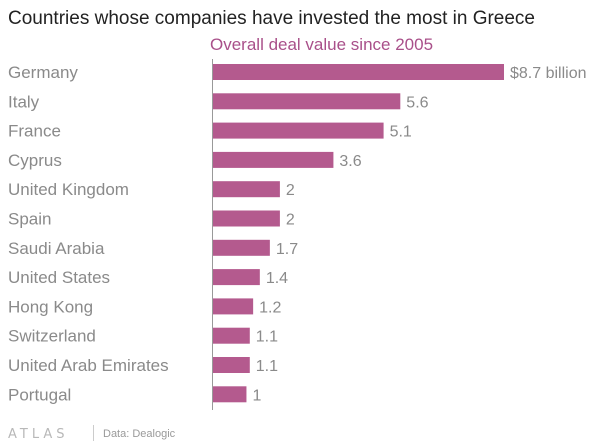  What do you see at coordinates (59, 277) in the screenshot?
I see `category-label: United States` at bounding box center [59, 277].